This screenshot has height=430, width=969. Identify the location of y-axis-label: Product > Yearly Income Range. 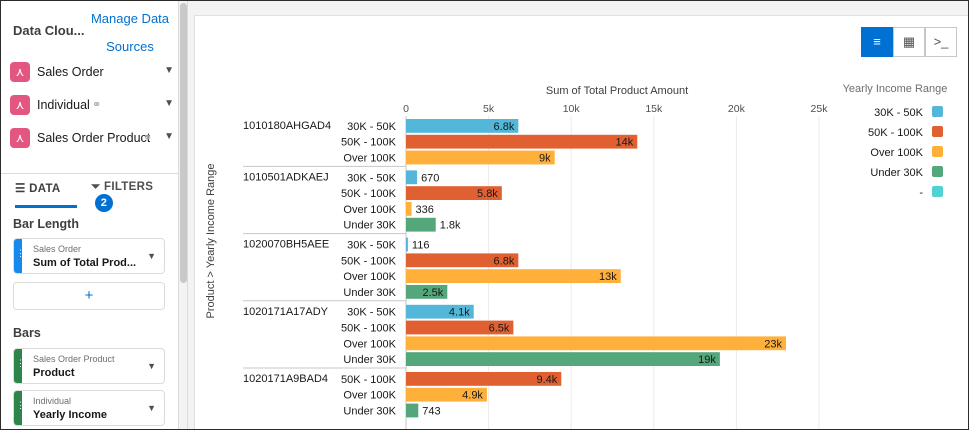
(211, 240).